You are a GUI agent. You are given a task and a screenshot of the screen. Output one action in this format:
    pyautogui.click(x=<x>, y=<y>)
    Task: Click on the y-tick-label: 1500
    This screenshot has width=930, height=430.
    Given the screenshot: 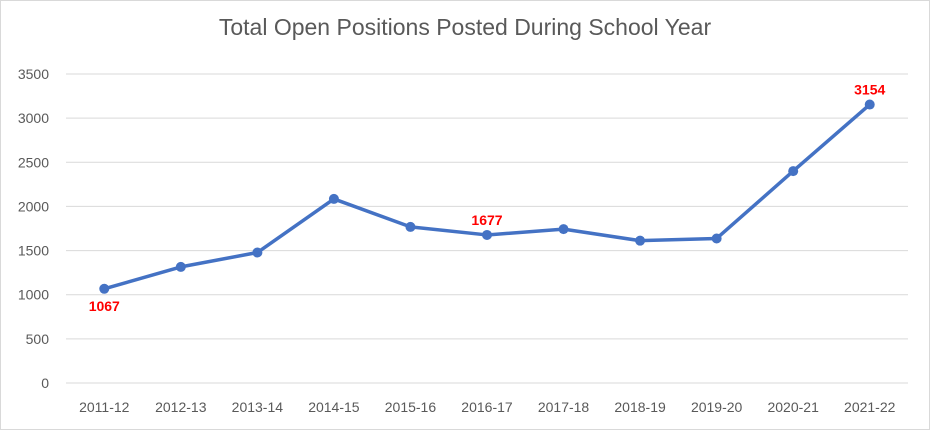 What is the action you would take?
    pyautogui.click(x=33, y=251)
    